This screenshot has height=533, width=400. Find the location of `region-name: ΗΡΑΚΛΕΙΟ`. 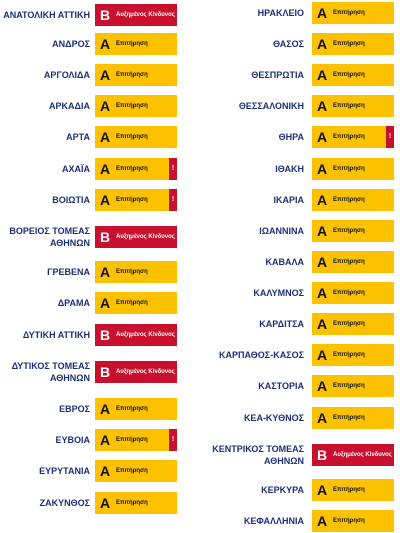

region-name: ΗΡΑΚΛΕΙΟ is located at coordinates (280, 13).